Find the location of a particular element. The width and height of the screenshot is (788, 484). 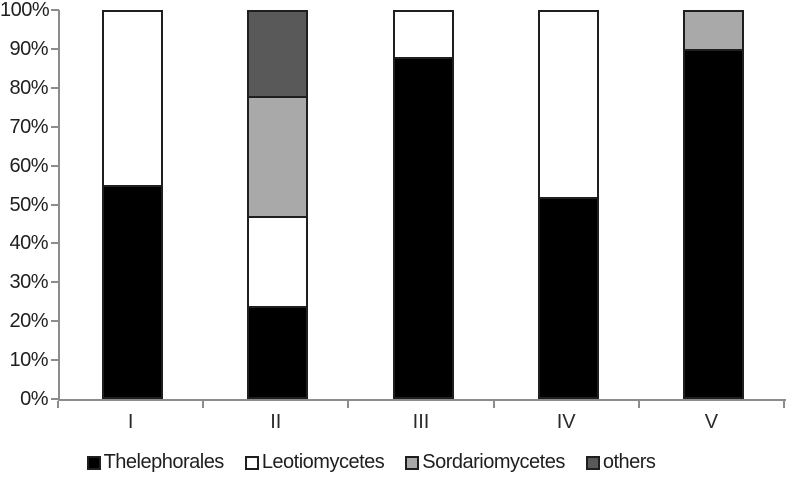

x-category-label: II is located at coordinates (276, 422).